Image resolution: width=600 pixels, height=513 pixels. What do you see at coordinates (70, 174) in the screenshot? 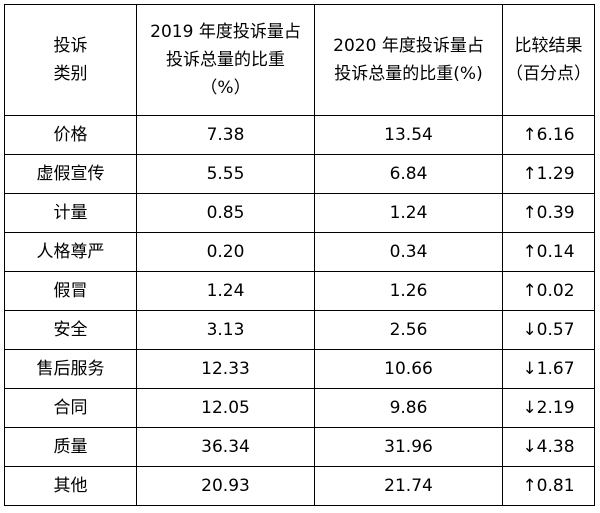
I see `row-category: 虚假宣传` at bounding box center [70, 174].